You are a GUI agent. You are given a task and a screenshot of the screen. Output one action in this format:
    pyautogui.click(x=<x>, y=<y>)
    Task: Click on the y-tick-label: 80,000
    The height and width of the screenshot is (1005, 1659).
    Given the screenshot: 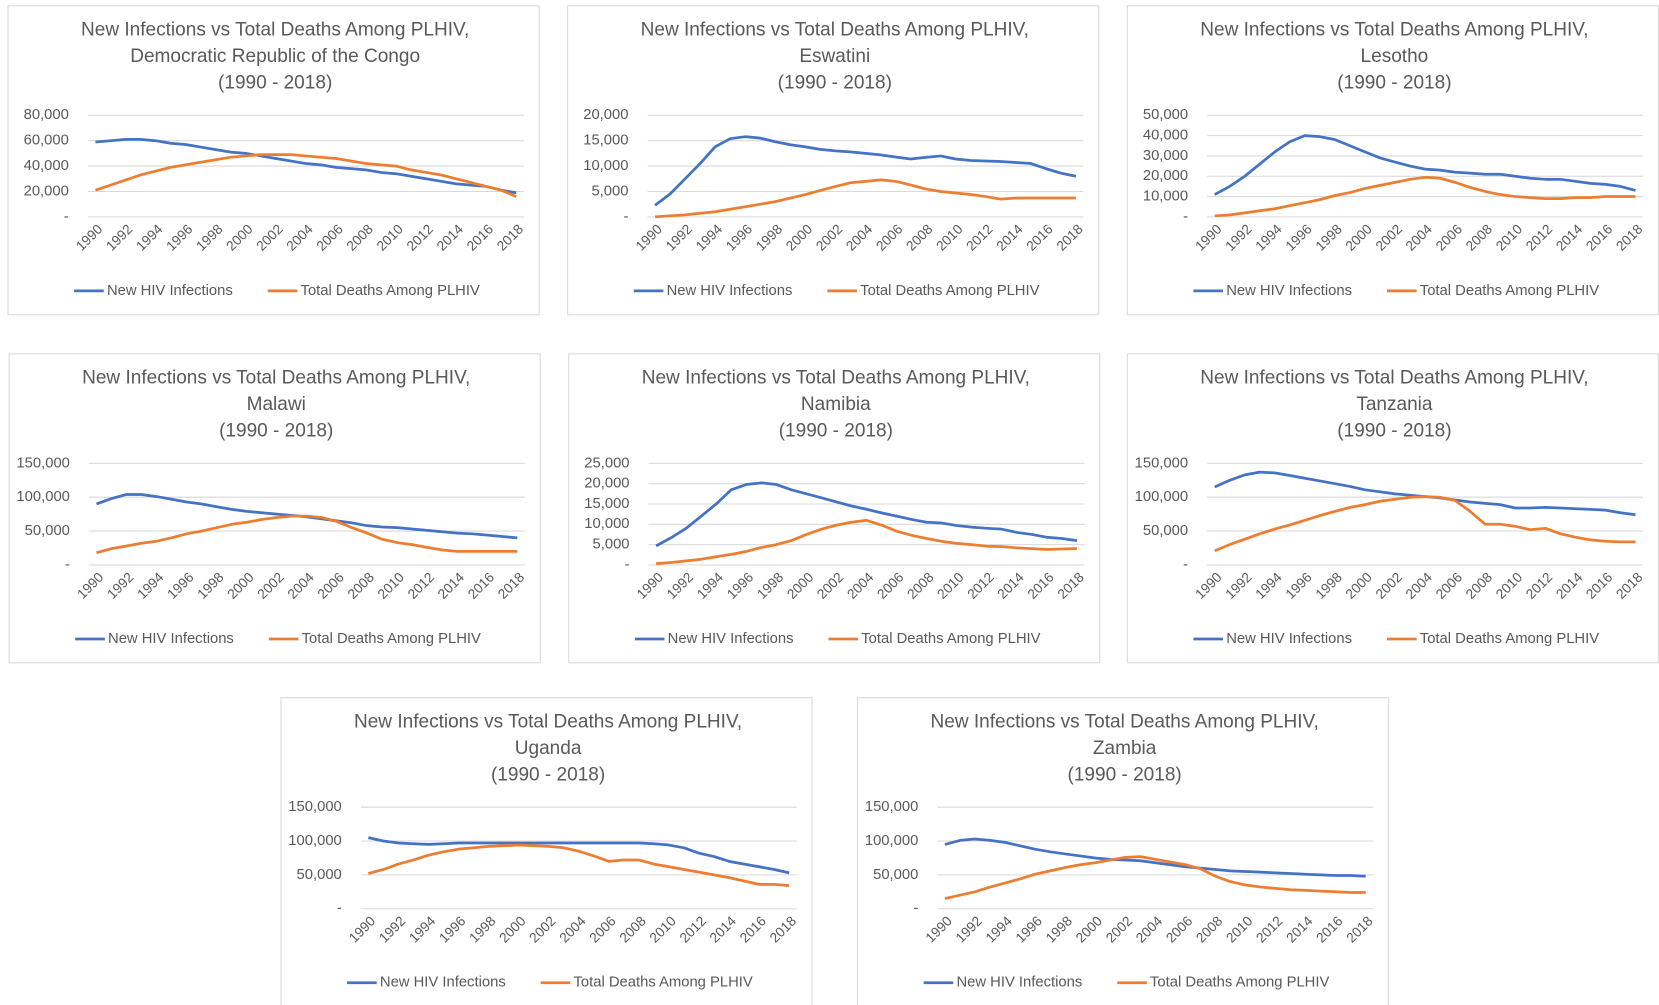 What is the action you would take?
    pyautogui.click(x=46, y=115)
    